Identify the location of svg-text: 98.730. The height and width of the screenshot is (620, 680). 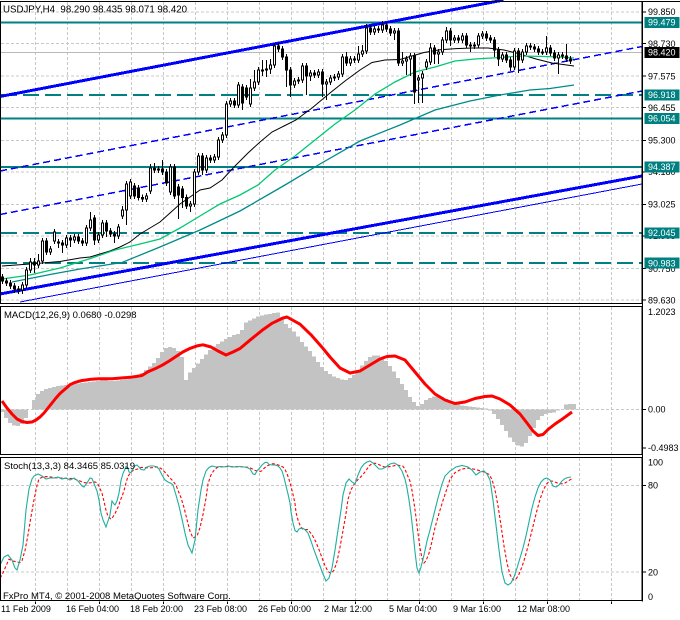
(662, 44).